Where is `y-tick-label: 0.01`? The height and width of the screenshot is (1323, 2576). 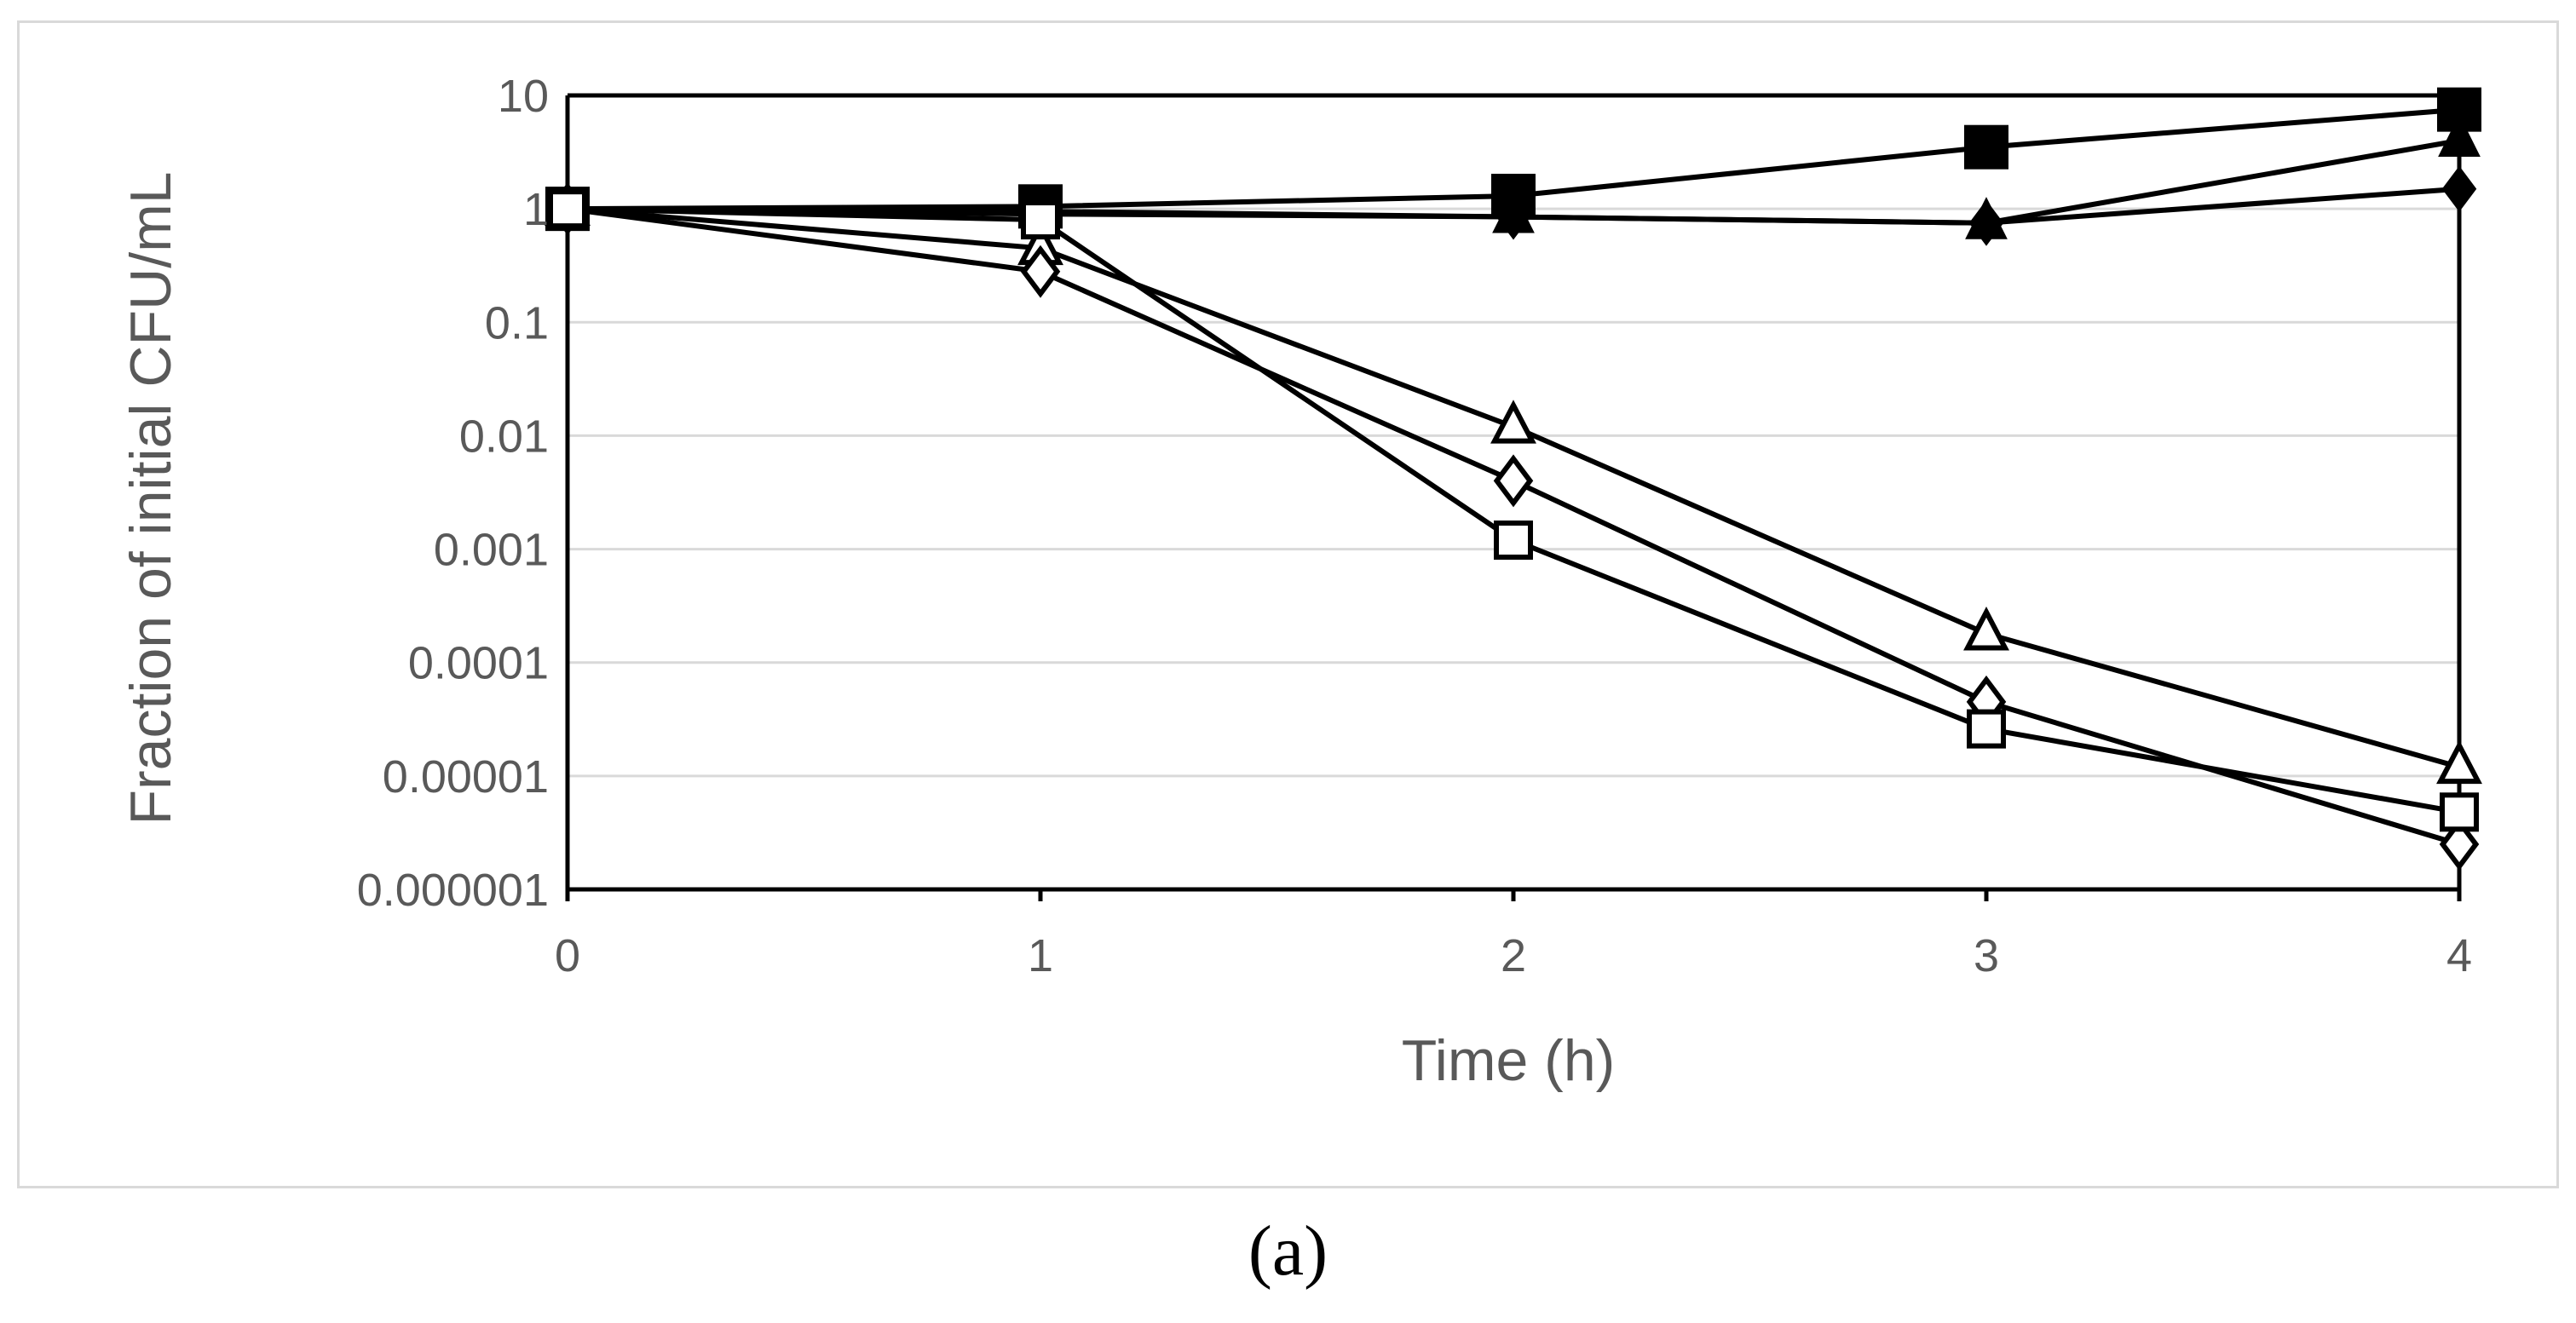
y-tick-label: 0.01 is located at coordinates (504, 436).